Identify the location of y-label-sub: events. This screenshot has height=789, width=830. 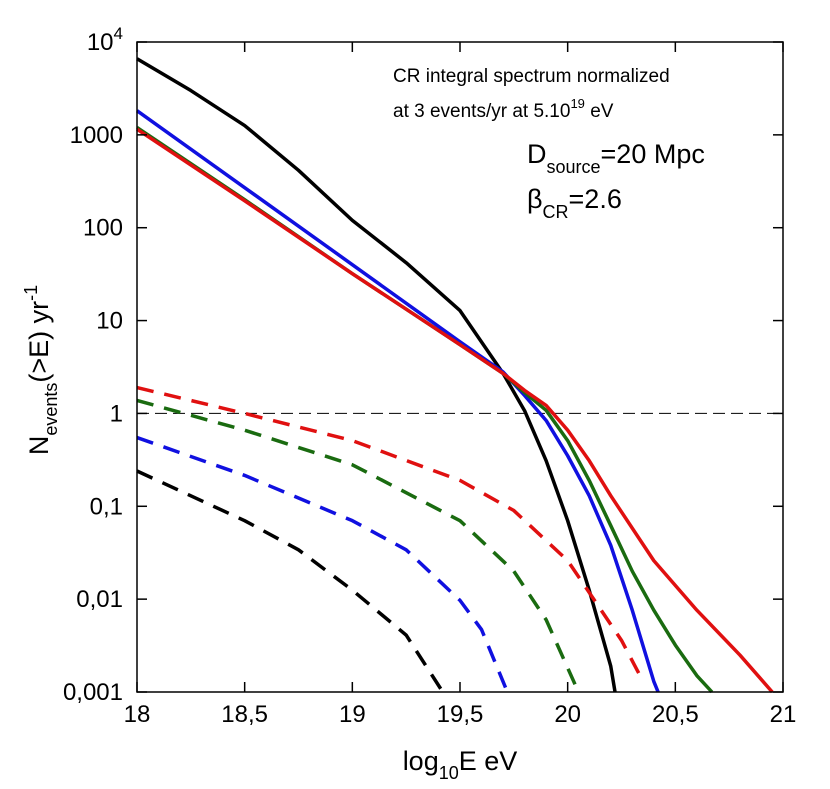
(51, 409).